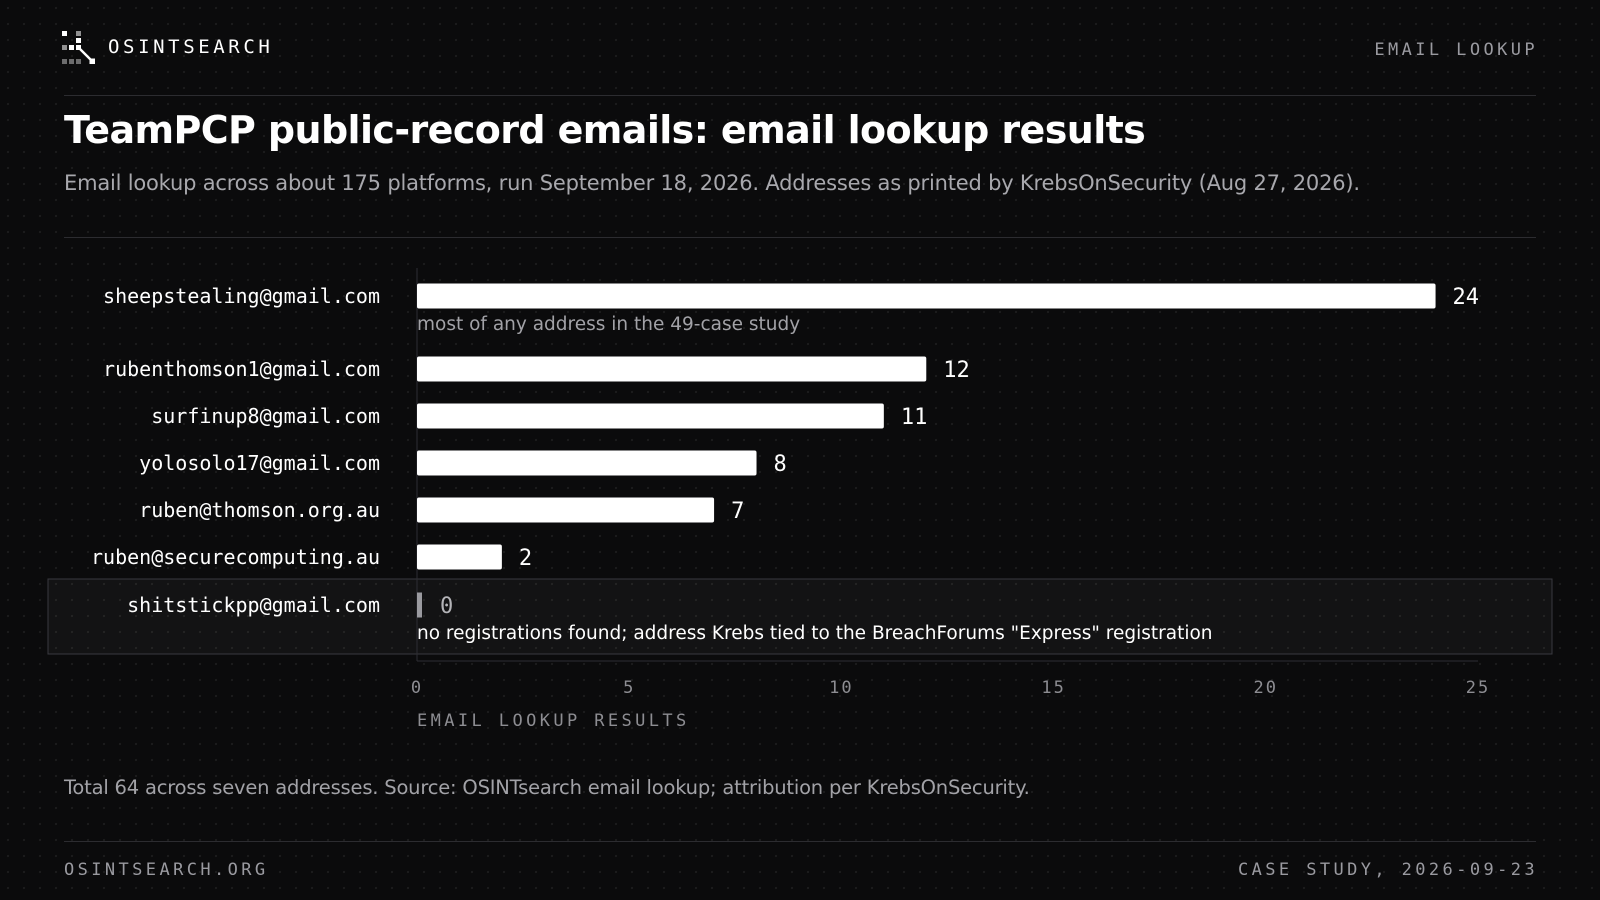  Describe the element at coordinates (259, 510) in the screenshot. I see `category-label: ruben@thomson.org.au` at that location.